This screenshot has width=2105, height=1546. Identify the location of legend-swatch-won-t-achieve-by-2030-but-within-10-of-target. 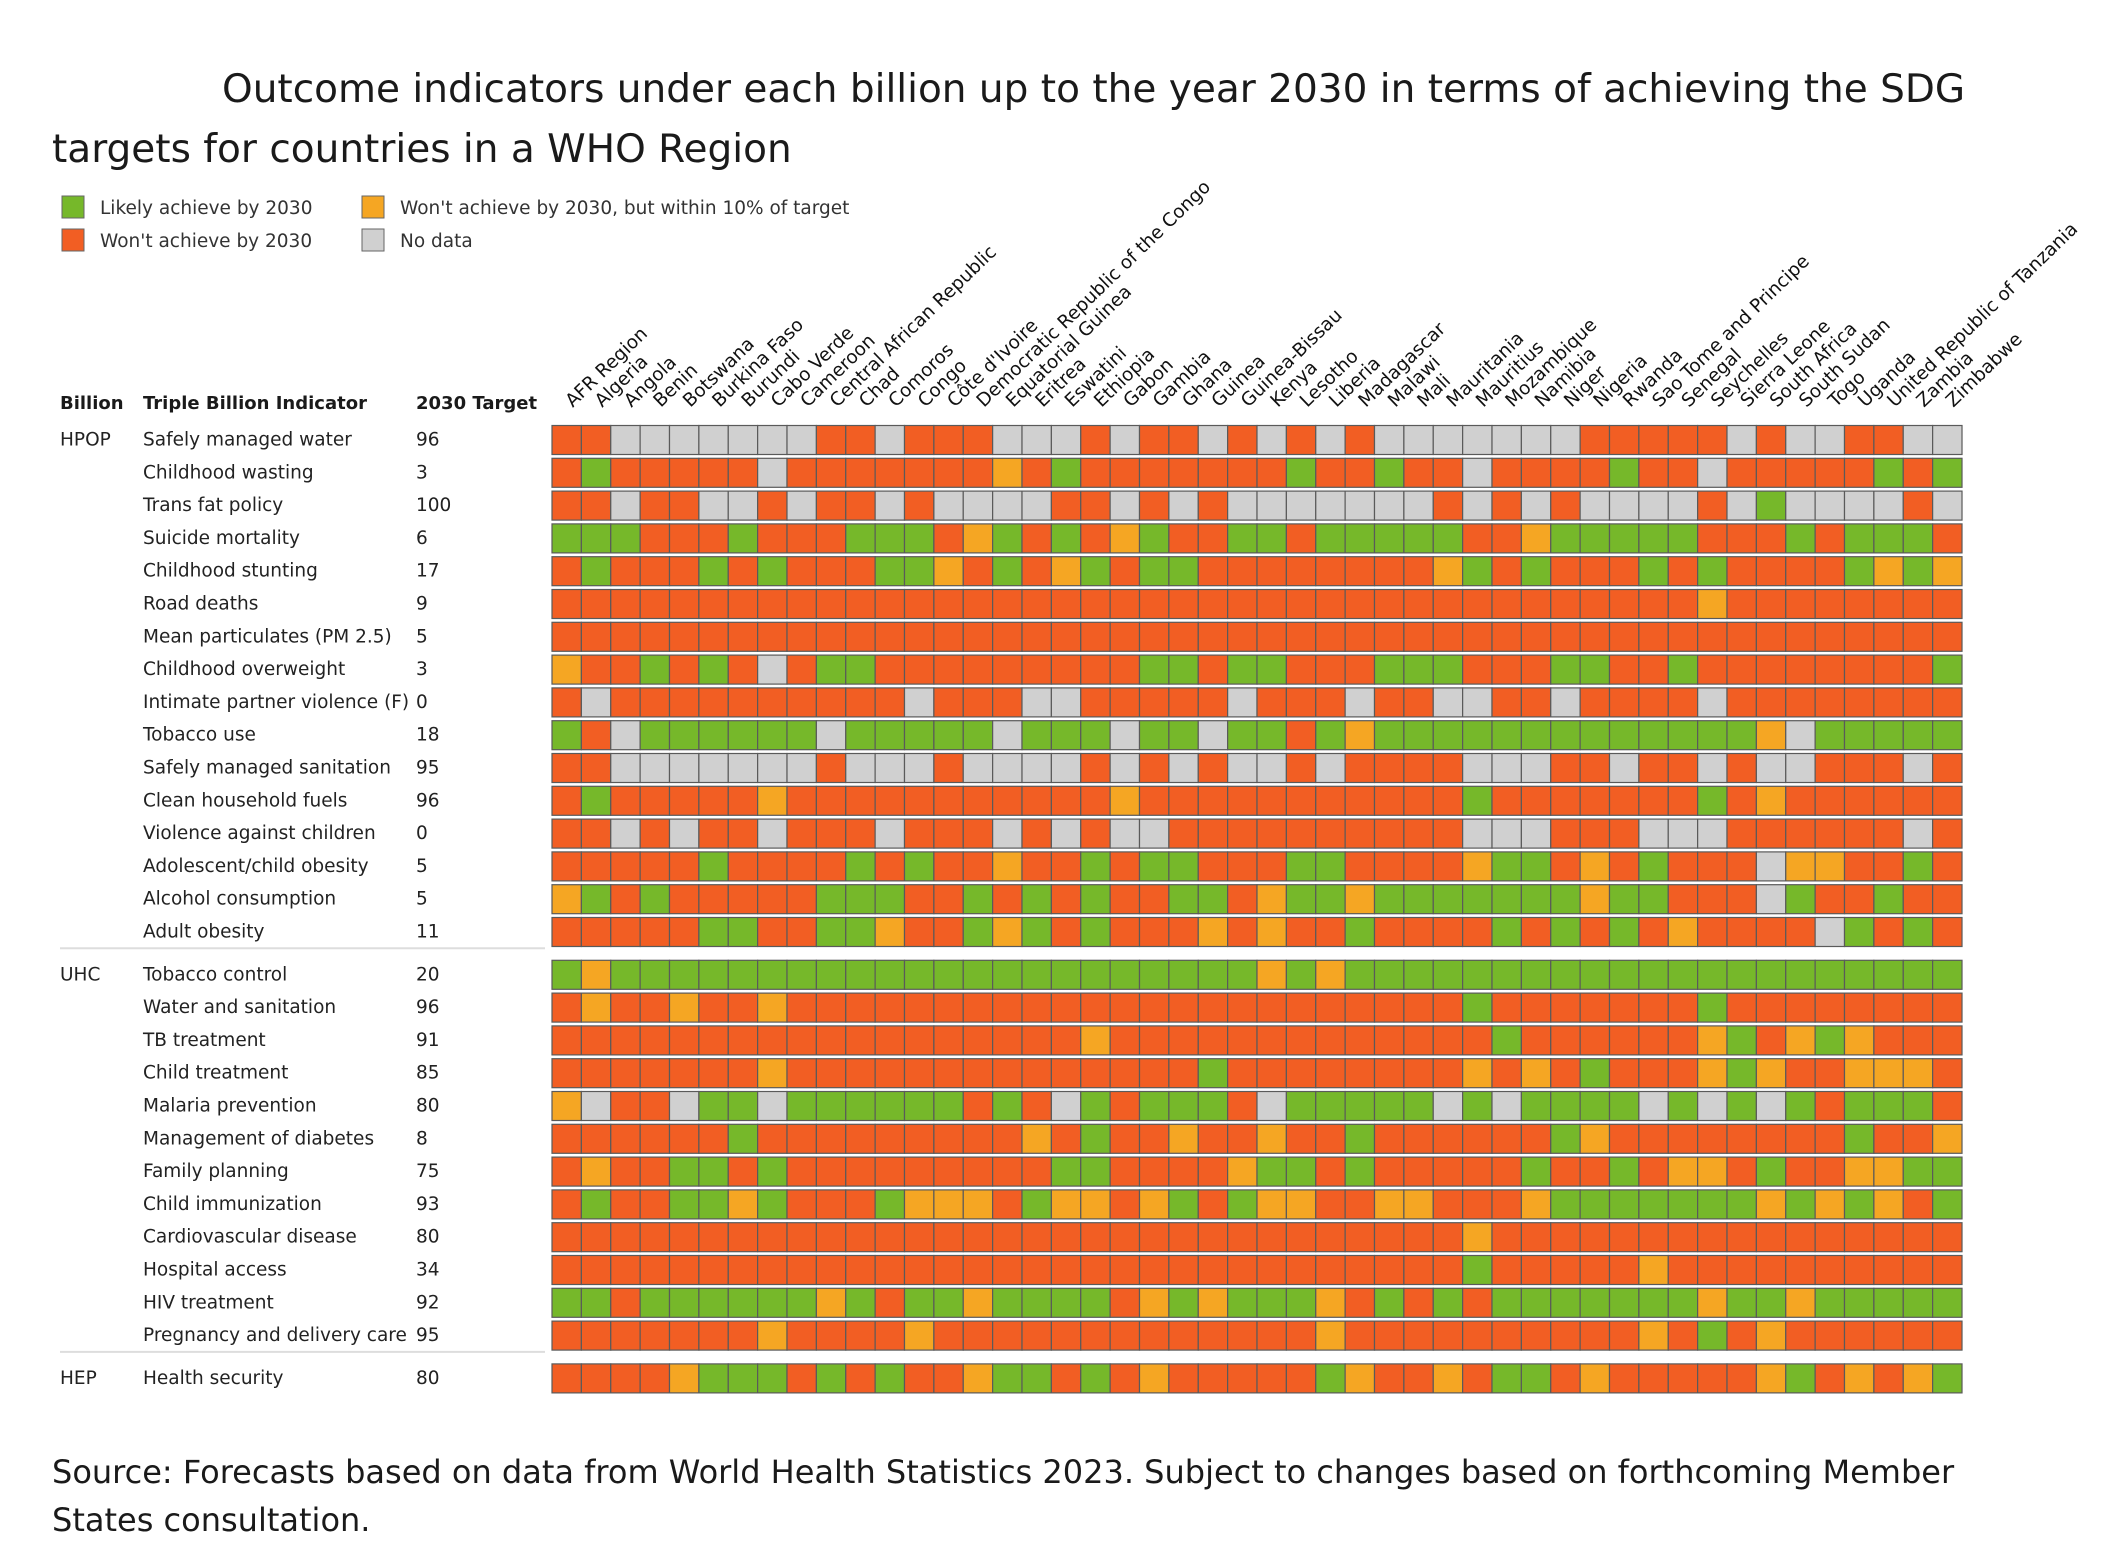
(373, 207).